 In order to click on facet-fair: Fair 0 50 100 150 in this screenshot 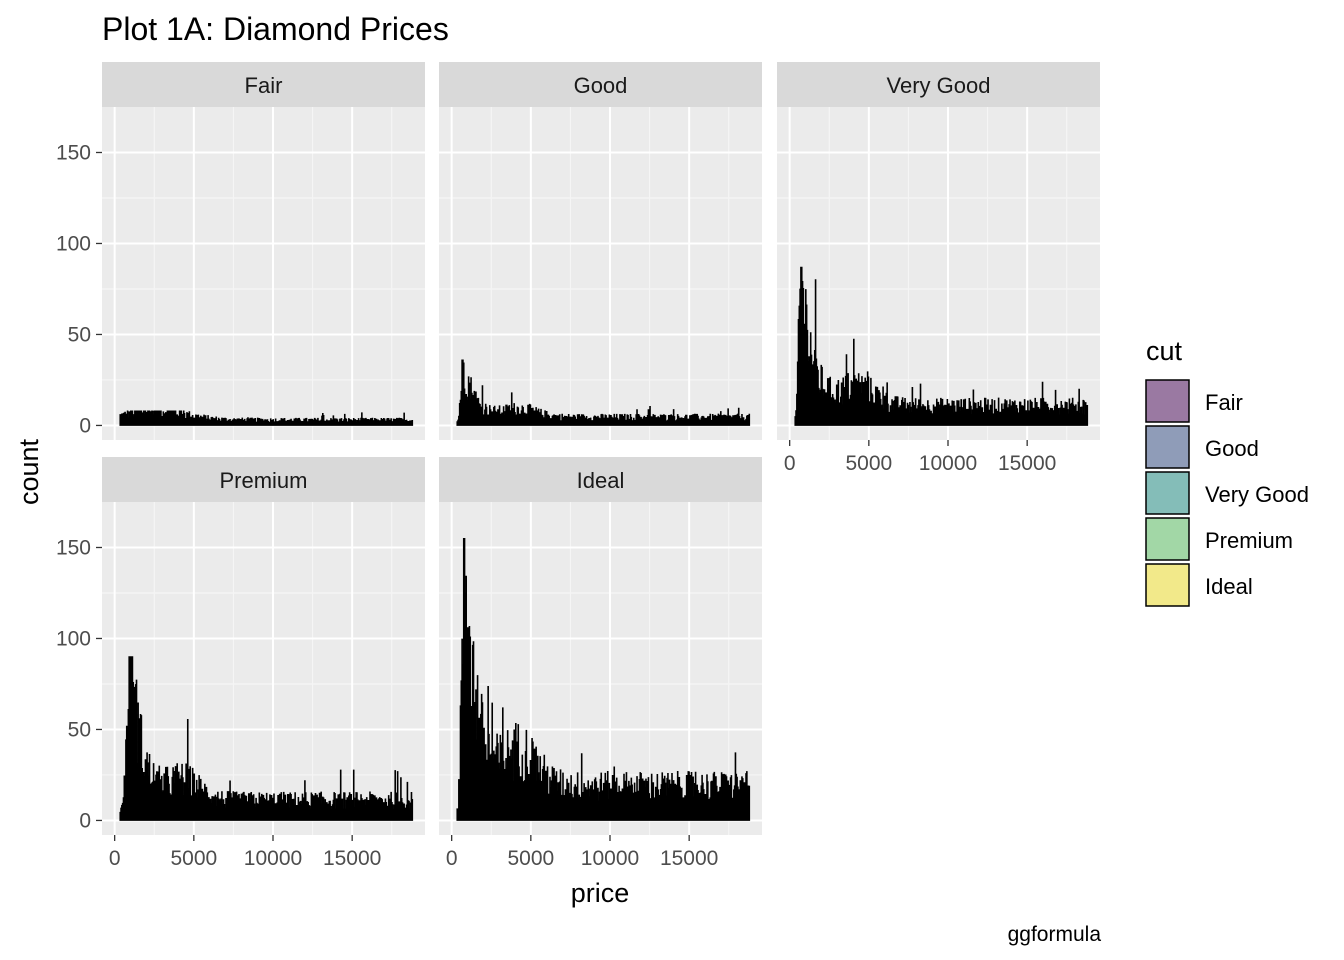, I will do `click(240, 251)`.